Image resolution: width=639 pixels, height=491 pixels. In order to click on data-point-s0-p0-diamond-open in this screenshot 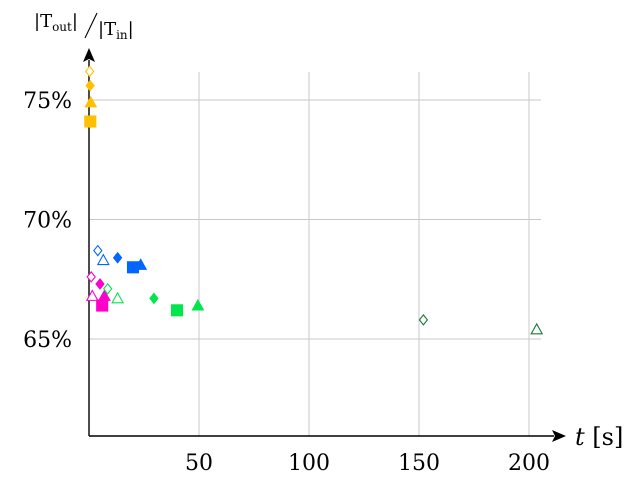, I will do `click(89, 71)`.